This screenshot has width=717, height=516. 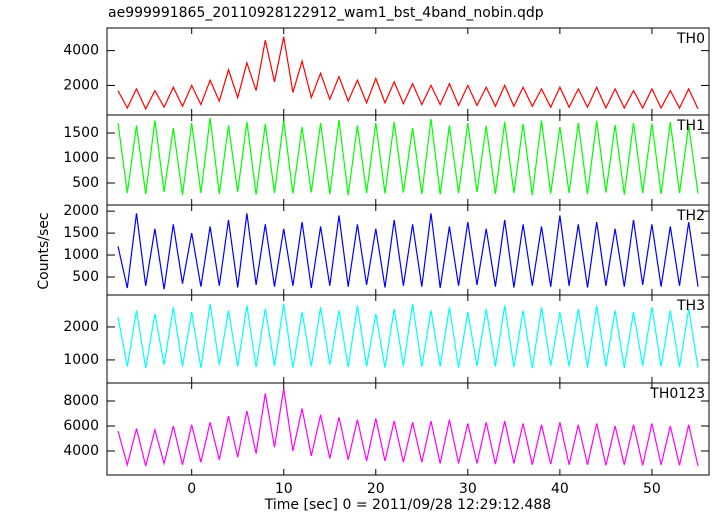 What do you see at coordinates (284, 489) in the screenshot?
I see `x-tick-label: 10` at bounding box center [284, 489].